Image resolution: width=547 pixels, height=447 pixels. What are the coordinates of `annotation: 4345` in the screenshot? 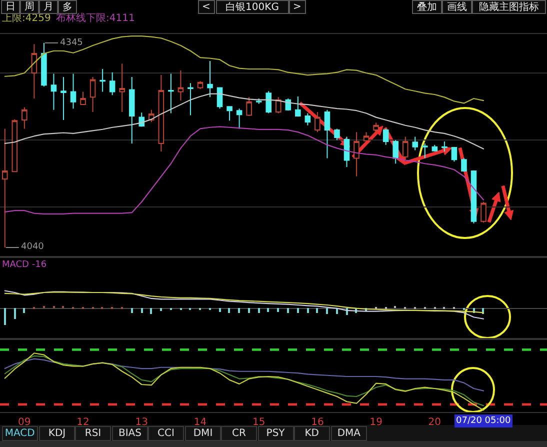 It's located at (71, 43).